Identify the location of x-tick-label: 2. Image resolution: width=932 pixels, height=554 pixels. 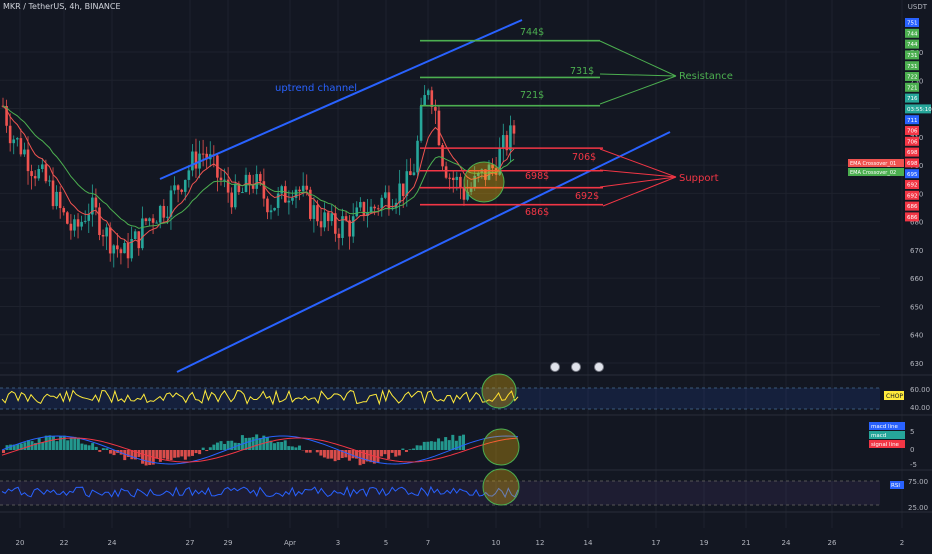
(902, 543).